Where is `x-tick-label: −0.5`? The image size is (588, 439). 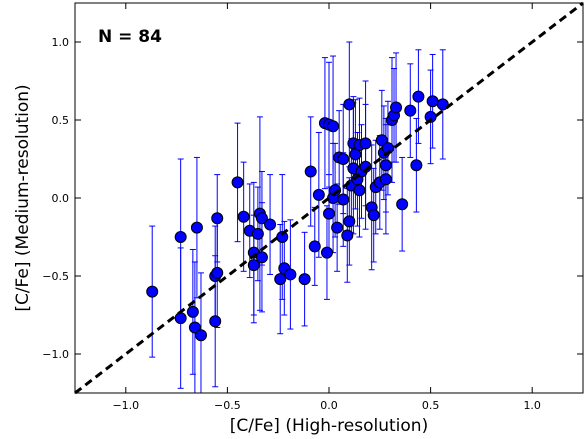
x-tick-label: −0.5 is located at coordinates (227, 405).